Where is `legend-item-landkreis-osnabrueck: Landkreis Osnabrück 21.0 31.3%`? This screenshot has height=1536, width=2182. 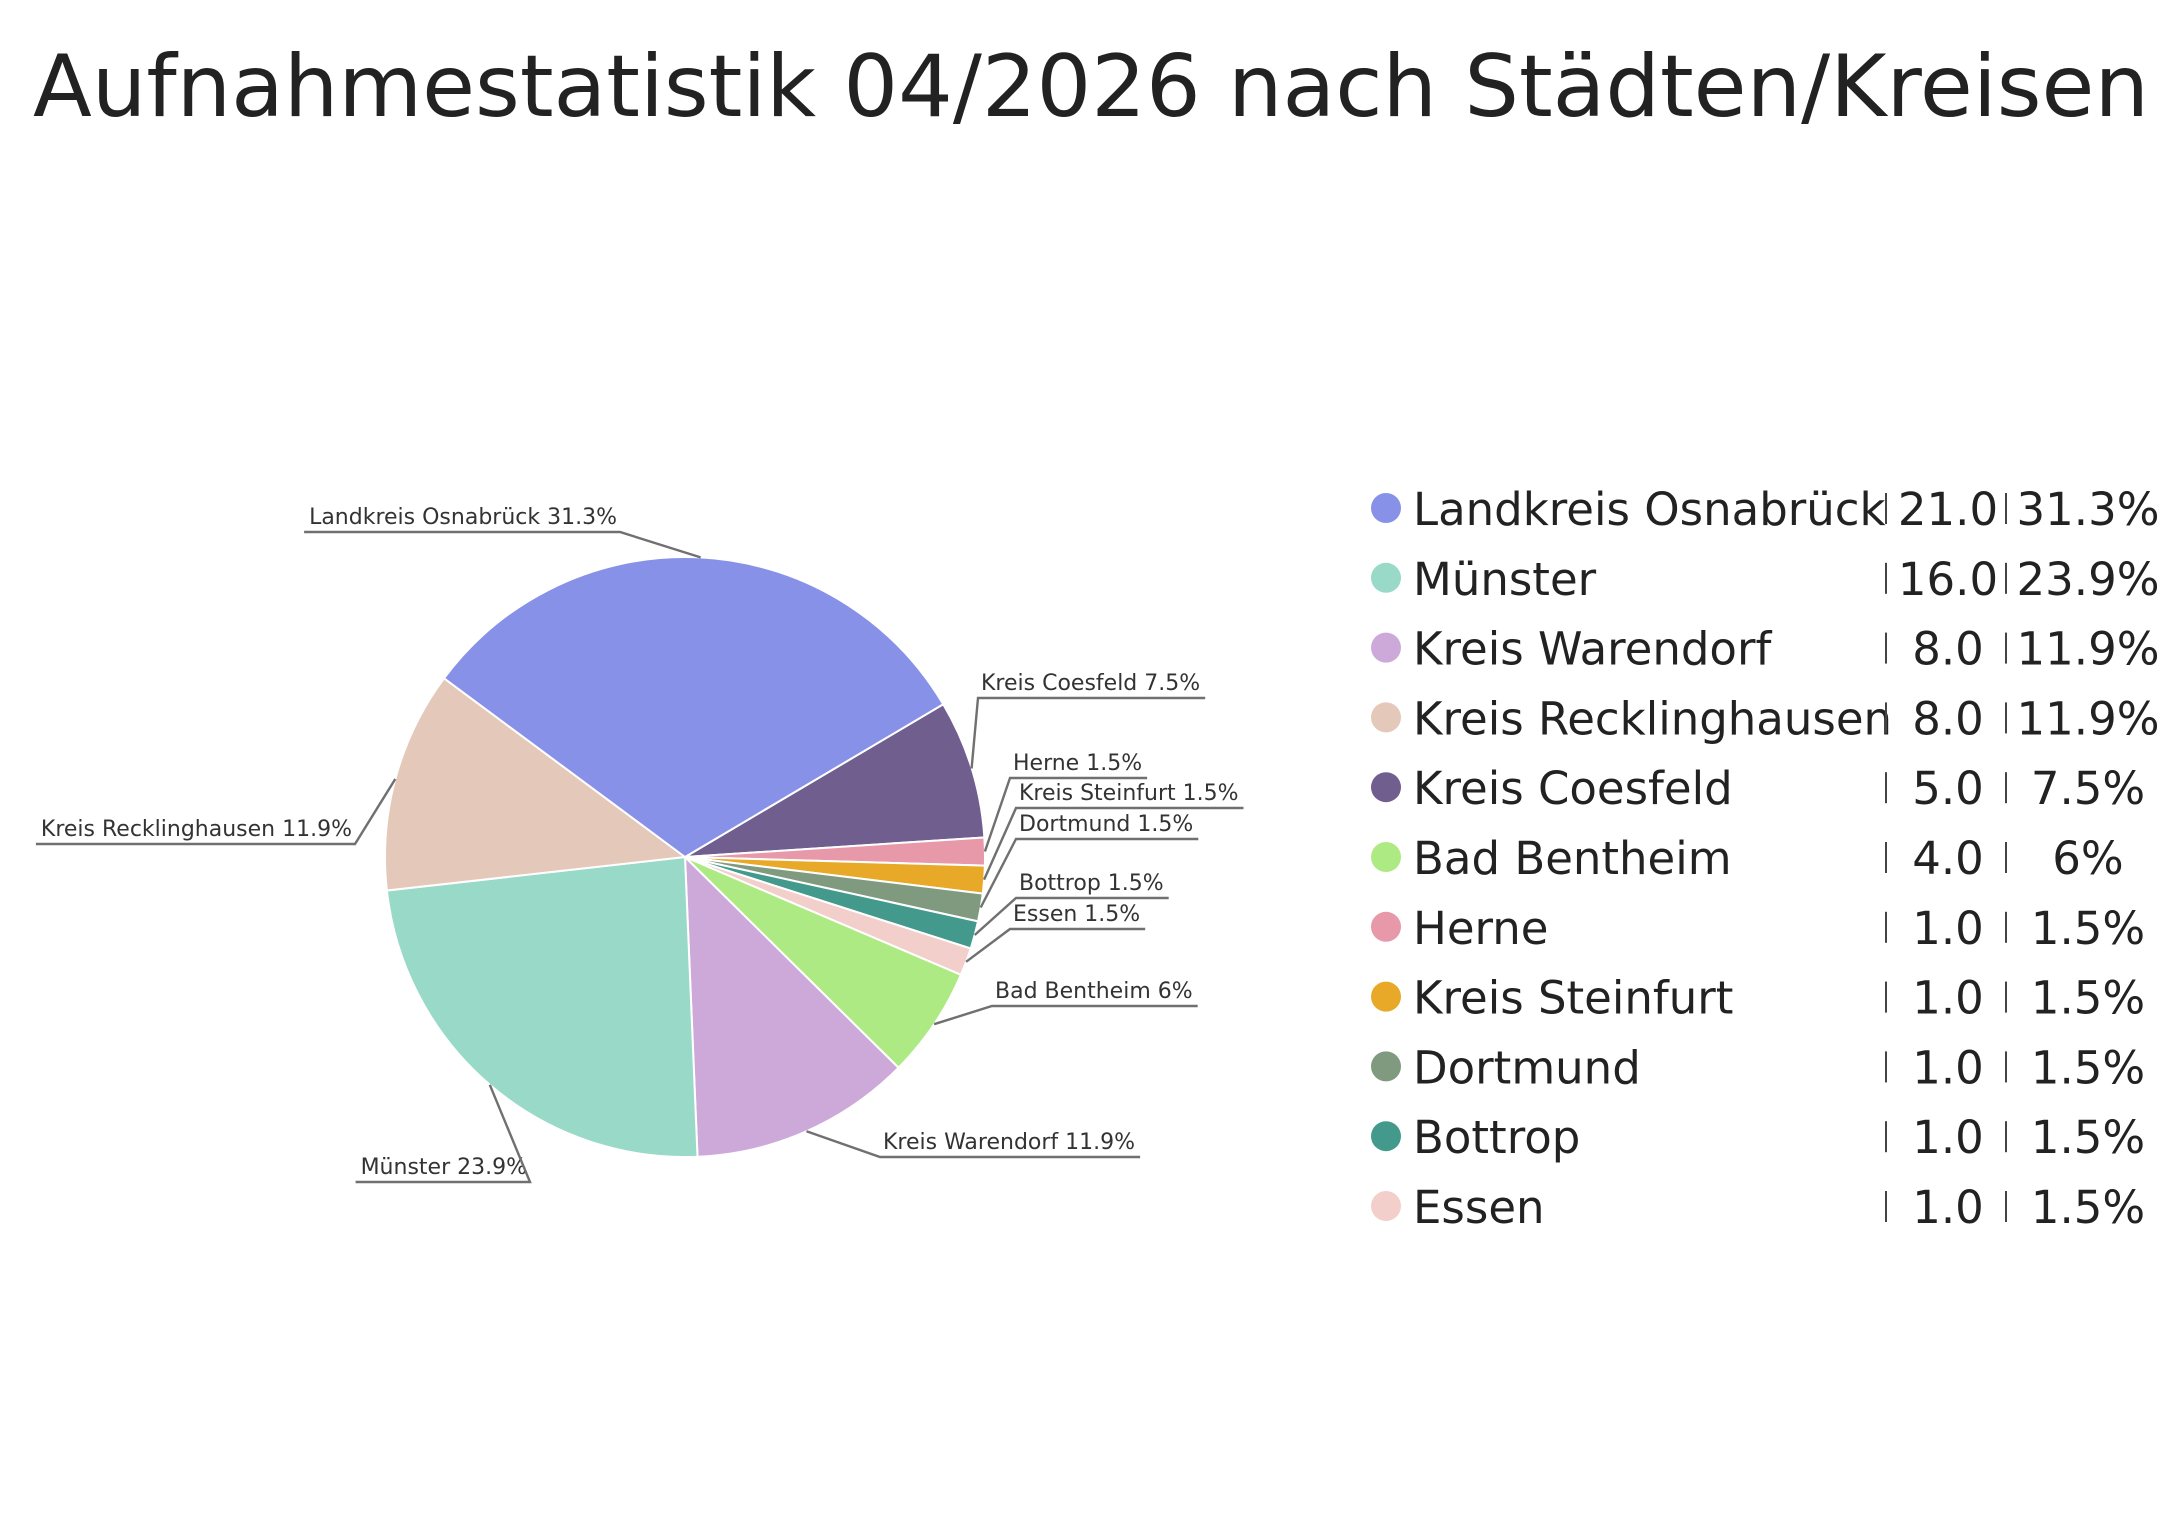
legend-item-landkreis-osnabrueck: Landkreis Osnabrück 21.0 31.3% is located at coordinates (1765, 509).